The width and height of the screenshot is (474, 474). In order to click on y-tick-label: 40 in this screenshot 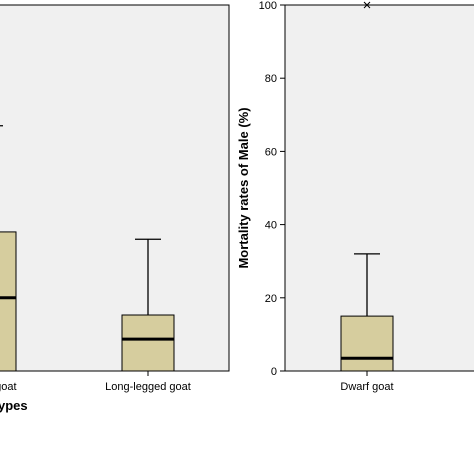, I will do `click(271, 226)`.